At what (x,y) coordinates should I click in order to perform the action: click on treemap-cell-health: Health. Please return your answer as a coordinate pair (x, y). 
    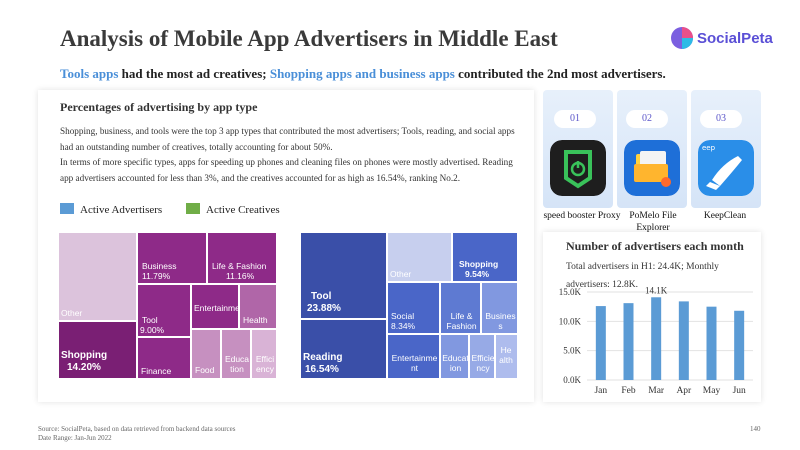
    Looking at the image, I should click on (258, 306).